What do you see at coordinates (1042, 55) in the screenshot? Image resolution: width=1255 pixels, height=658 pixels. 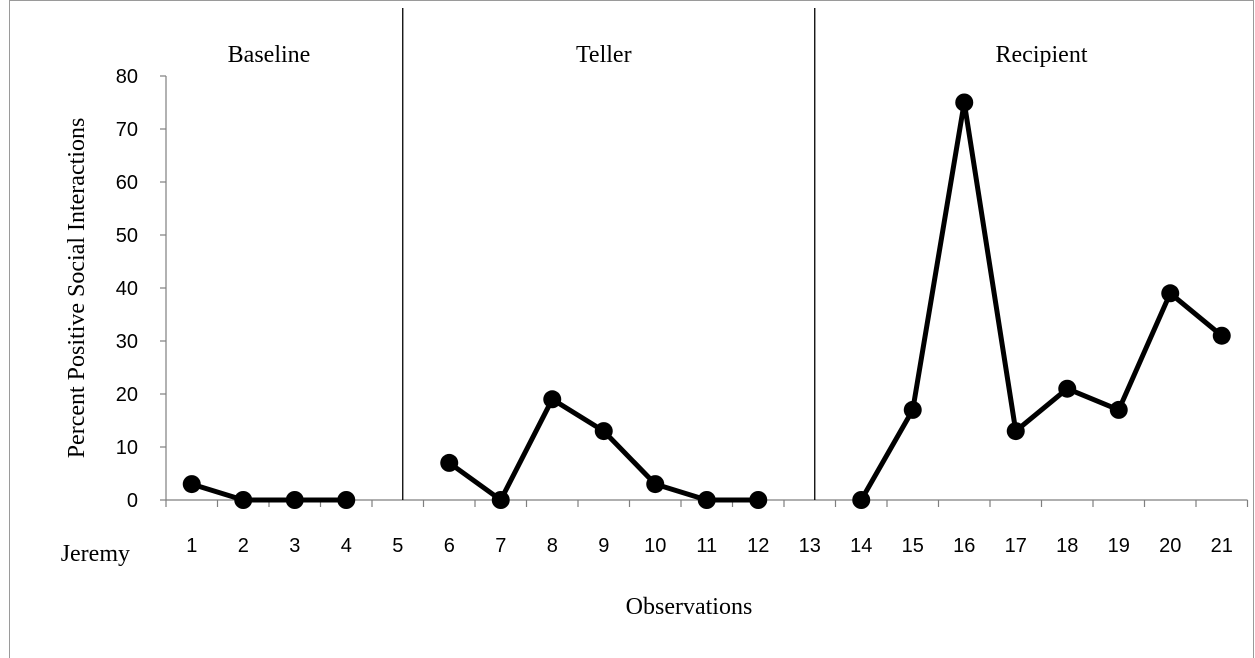 I see `phase-label: Recipient` at bounding box center [1042, 55].